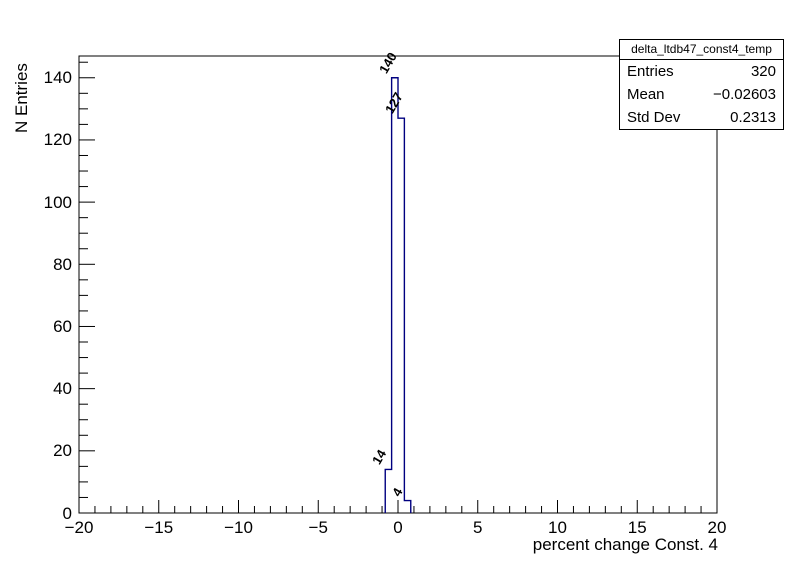 The height and width of the screenshot is (572, 796). I want to click on x-tick-label: 5, so click(478, 527).